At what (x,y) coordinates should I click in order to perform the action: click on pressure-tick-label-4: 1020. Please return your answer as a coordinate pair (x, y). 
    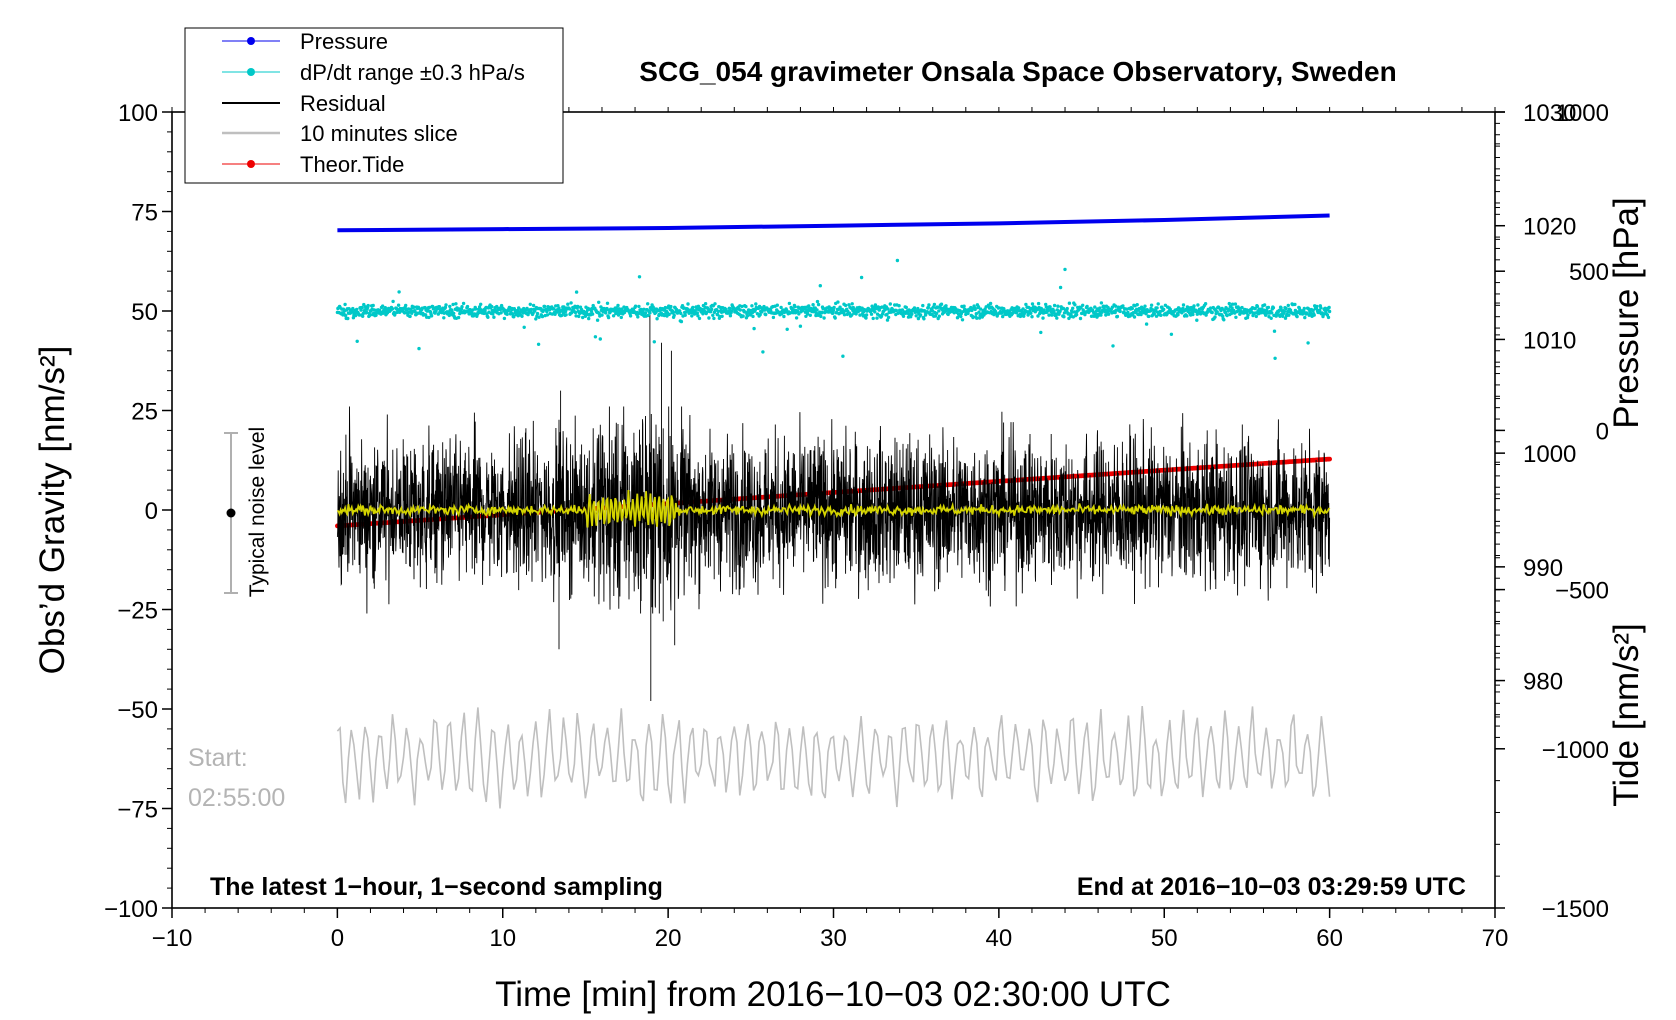
    Looking at the image, I should click on (1549, 227).